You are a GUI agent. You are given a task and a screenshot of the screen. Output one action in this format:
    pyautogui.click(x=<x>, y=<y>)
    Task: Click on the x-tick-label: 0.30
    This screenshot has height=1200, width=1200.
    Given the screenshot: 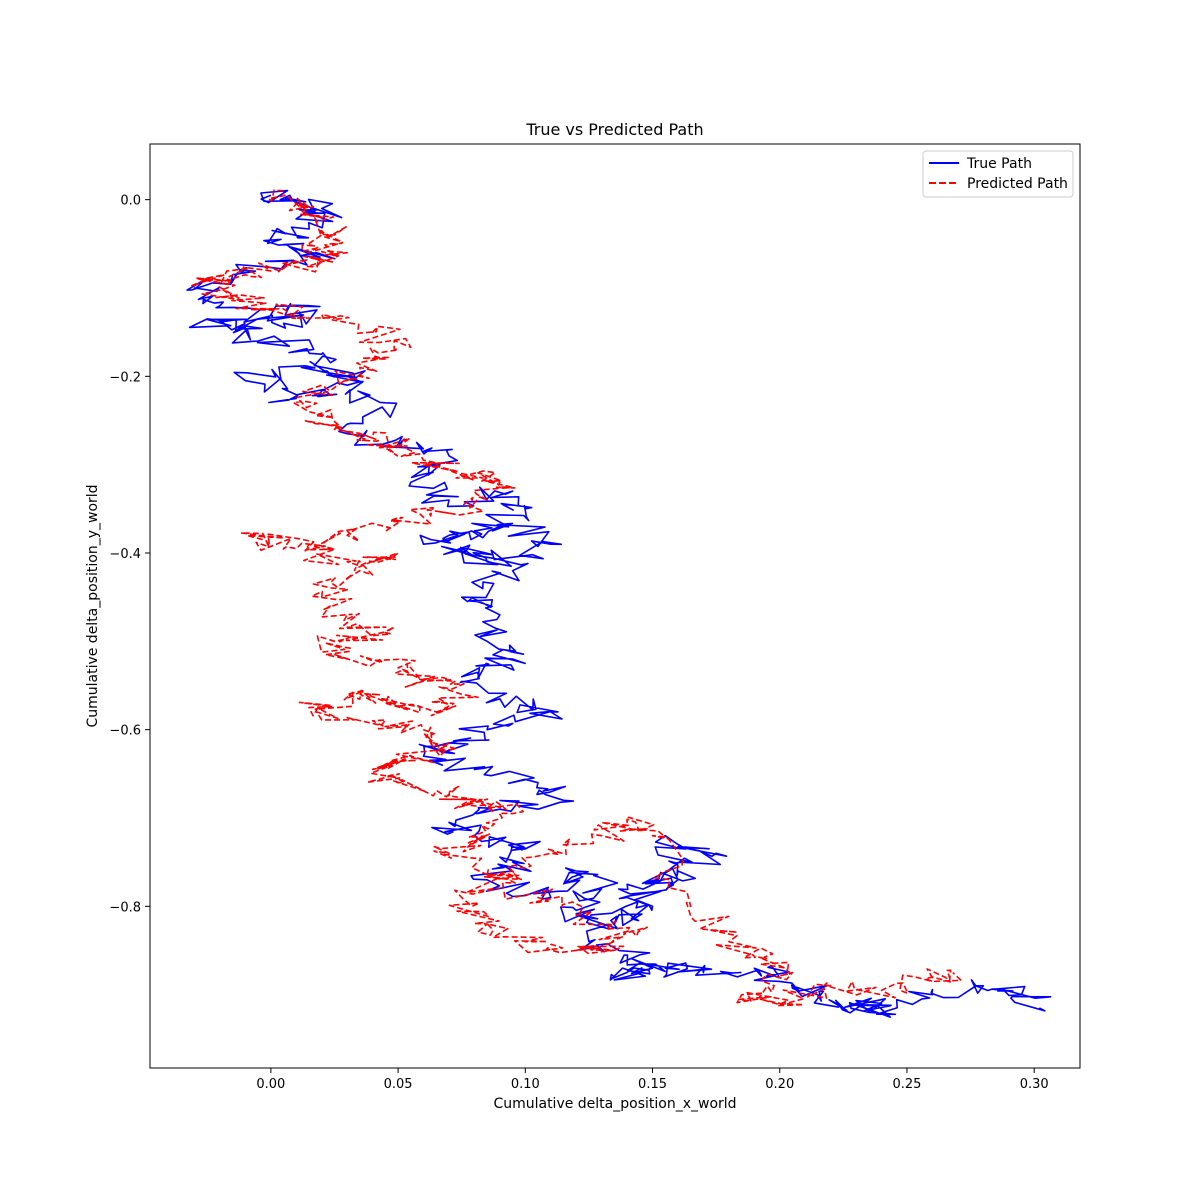 What is the action you would take?
    pyautogui.click(x=1034, y=1084)
    